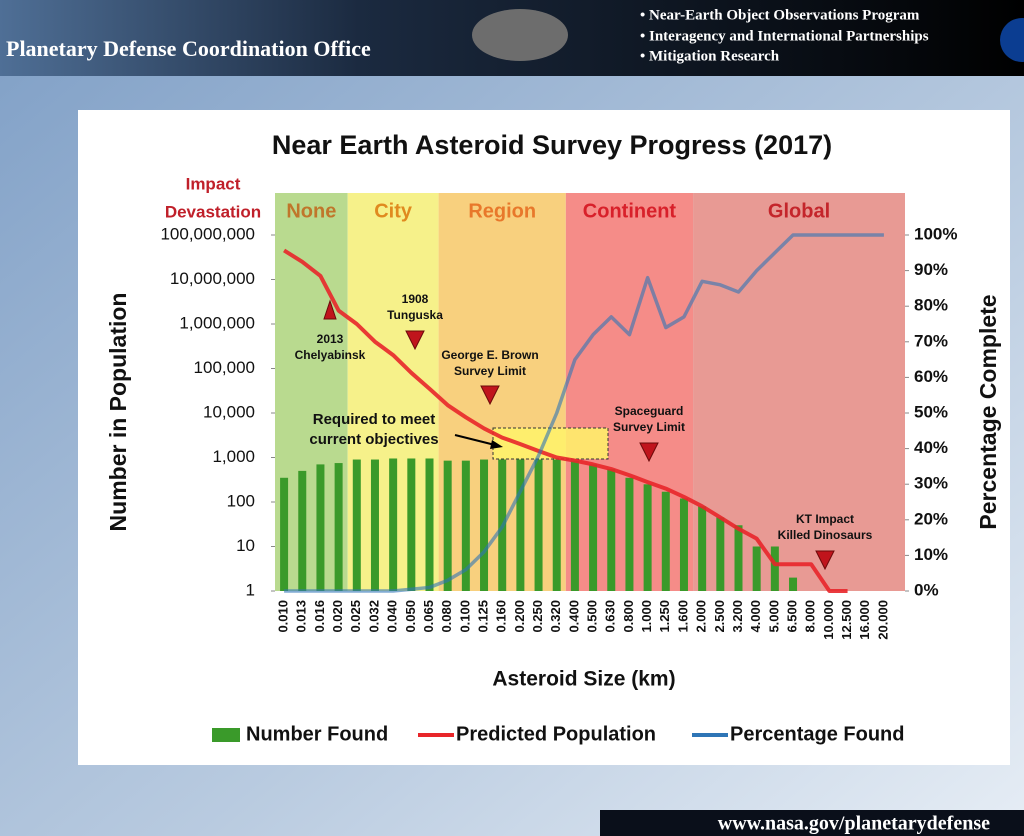 This screenshot has width=1024, height=836. Describe the element at coordinates (212, 278) in the screenshot. I see `y-tick-label: 10,000,000` at that location.